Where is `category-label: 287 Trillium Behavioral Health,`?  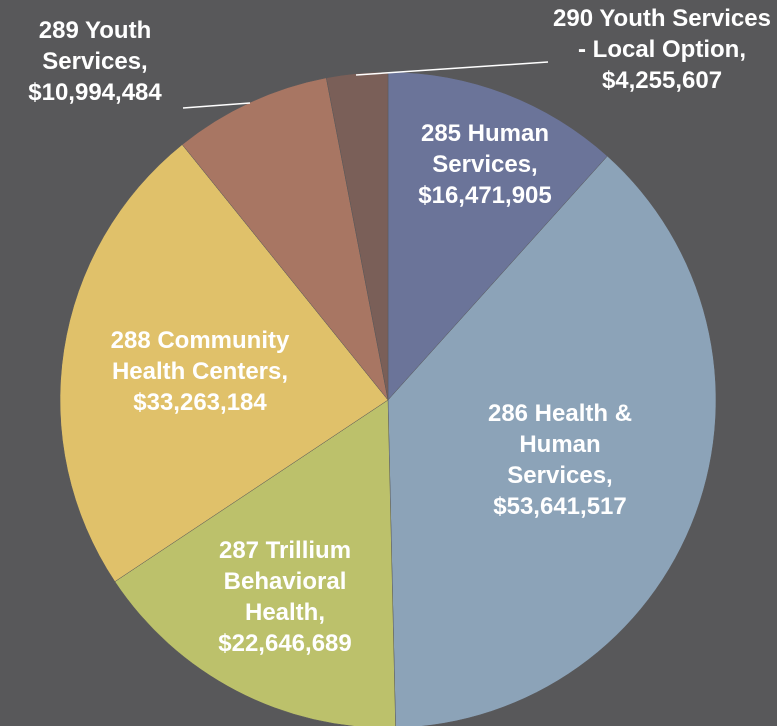 category-label: 287 Trillium Behavioral Health, is located at coordinates (285, 581).